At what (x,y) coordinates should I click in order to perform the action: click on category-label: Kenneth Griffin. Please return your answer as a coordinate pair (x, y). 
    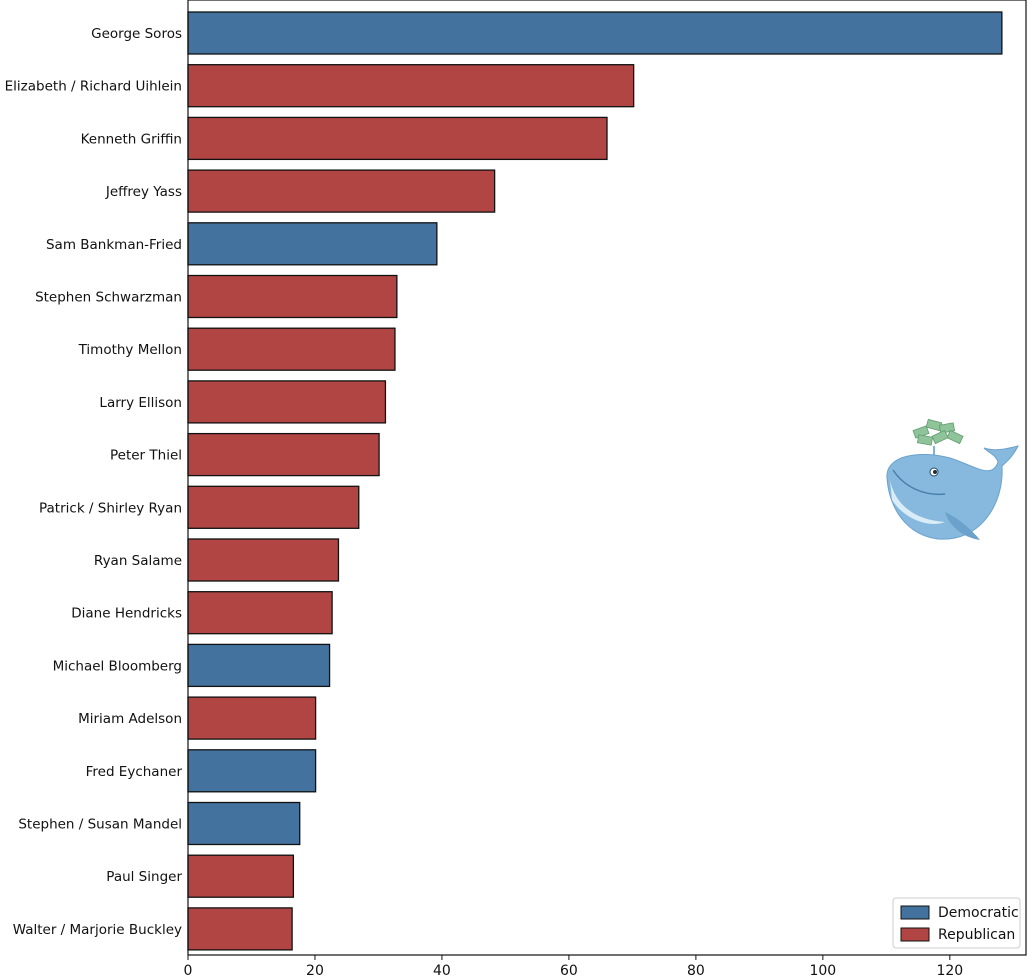
    Looking at the image, I should click on (131, 139).